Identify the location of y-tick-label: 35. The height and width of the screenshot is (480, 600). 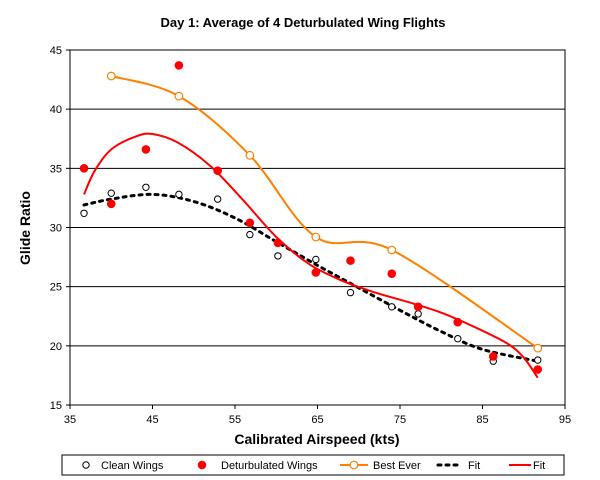
(56, 169).